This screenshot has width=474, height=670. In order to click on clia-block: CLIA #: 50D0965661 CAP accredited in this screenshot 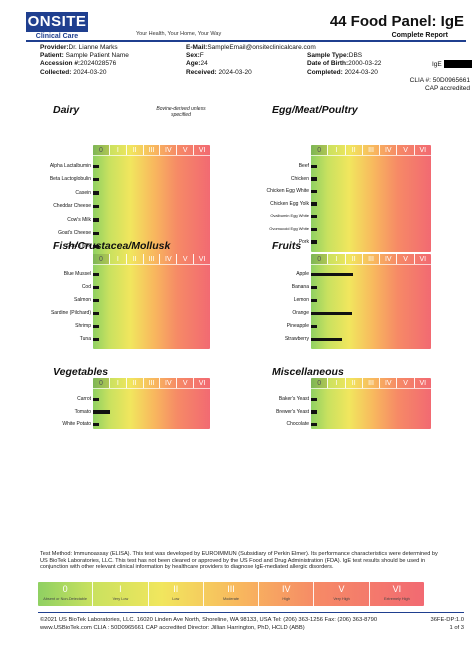, I will do `click(440, 85)`.